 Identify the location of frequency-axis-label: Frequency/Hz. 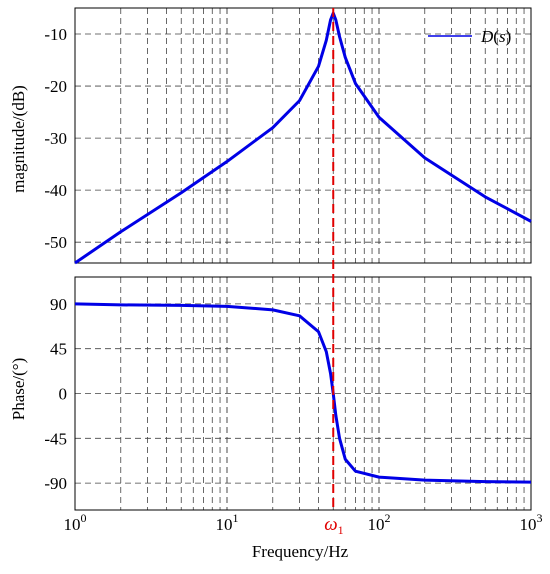
(300, 551).